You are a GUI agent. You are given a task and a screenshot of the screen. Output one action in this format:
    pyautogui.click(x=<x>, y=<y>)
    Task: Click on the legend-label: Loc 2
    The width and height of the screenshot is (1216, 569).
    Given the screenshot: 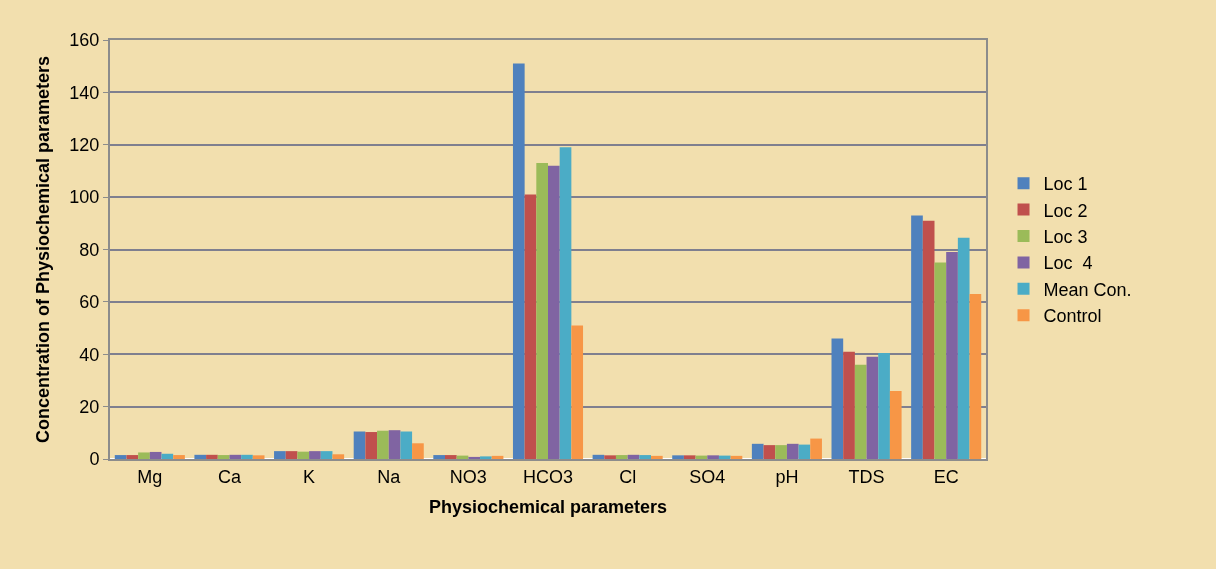 What is the action you would take?
    pyautogui.click(x=1065, y=210)
    